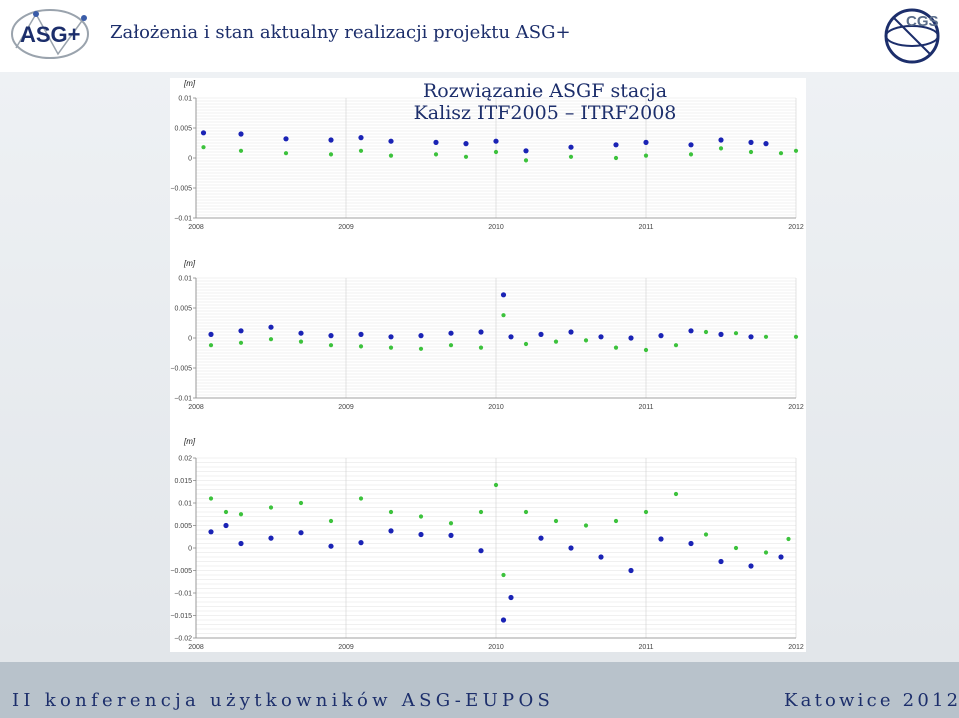 This screenshot has width=959, height=718. What do you see at coordinates (545, 91) in the screenshot?
I see `slide-title-line1: Rozwiązanie ASGF stacja` at bounding box center [545, 91].